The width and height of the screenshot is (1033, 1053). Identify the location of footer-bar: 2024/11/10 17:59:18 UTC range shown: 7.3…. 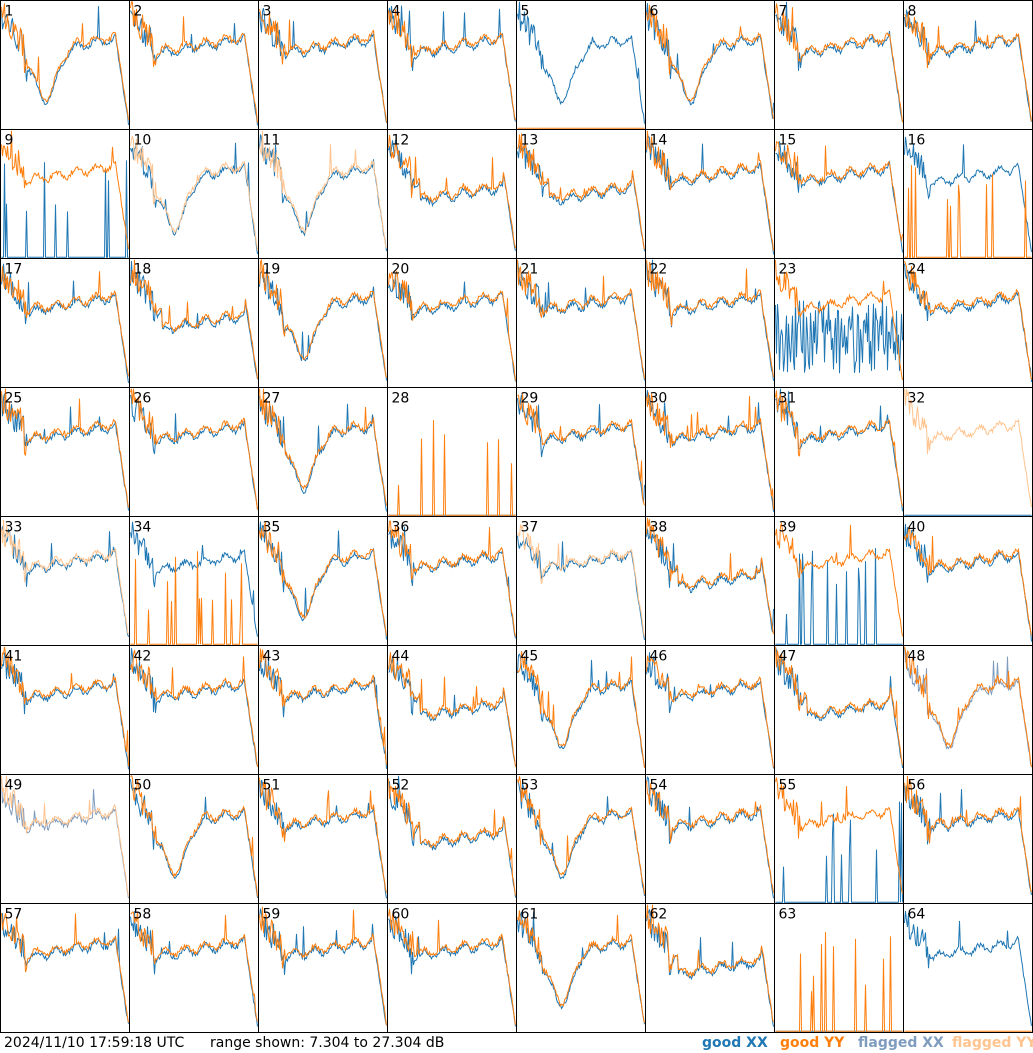
(516, 1043).